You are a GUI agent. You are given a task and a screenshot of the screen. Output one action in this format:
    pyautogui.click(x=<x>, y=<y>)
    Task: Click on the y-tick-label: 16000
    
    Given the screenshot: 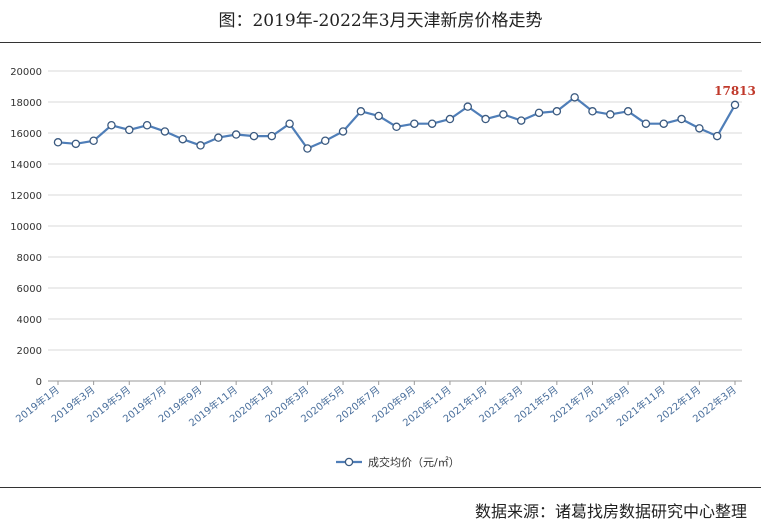 What is the action you would take?
    pyautogui.click(x=26, y=134)
    